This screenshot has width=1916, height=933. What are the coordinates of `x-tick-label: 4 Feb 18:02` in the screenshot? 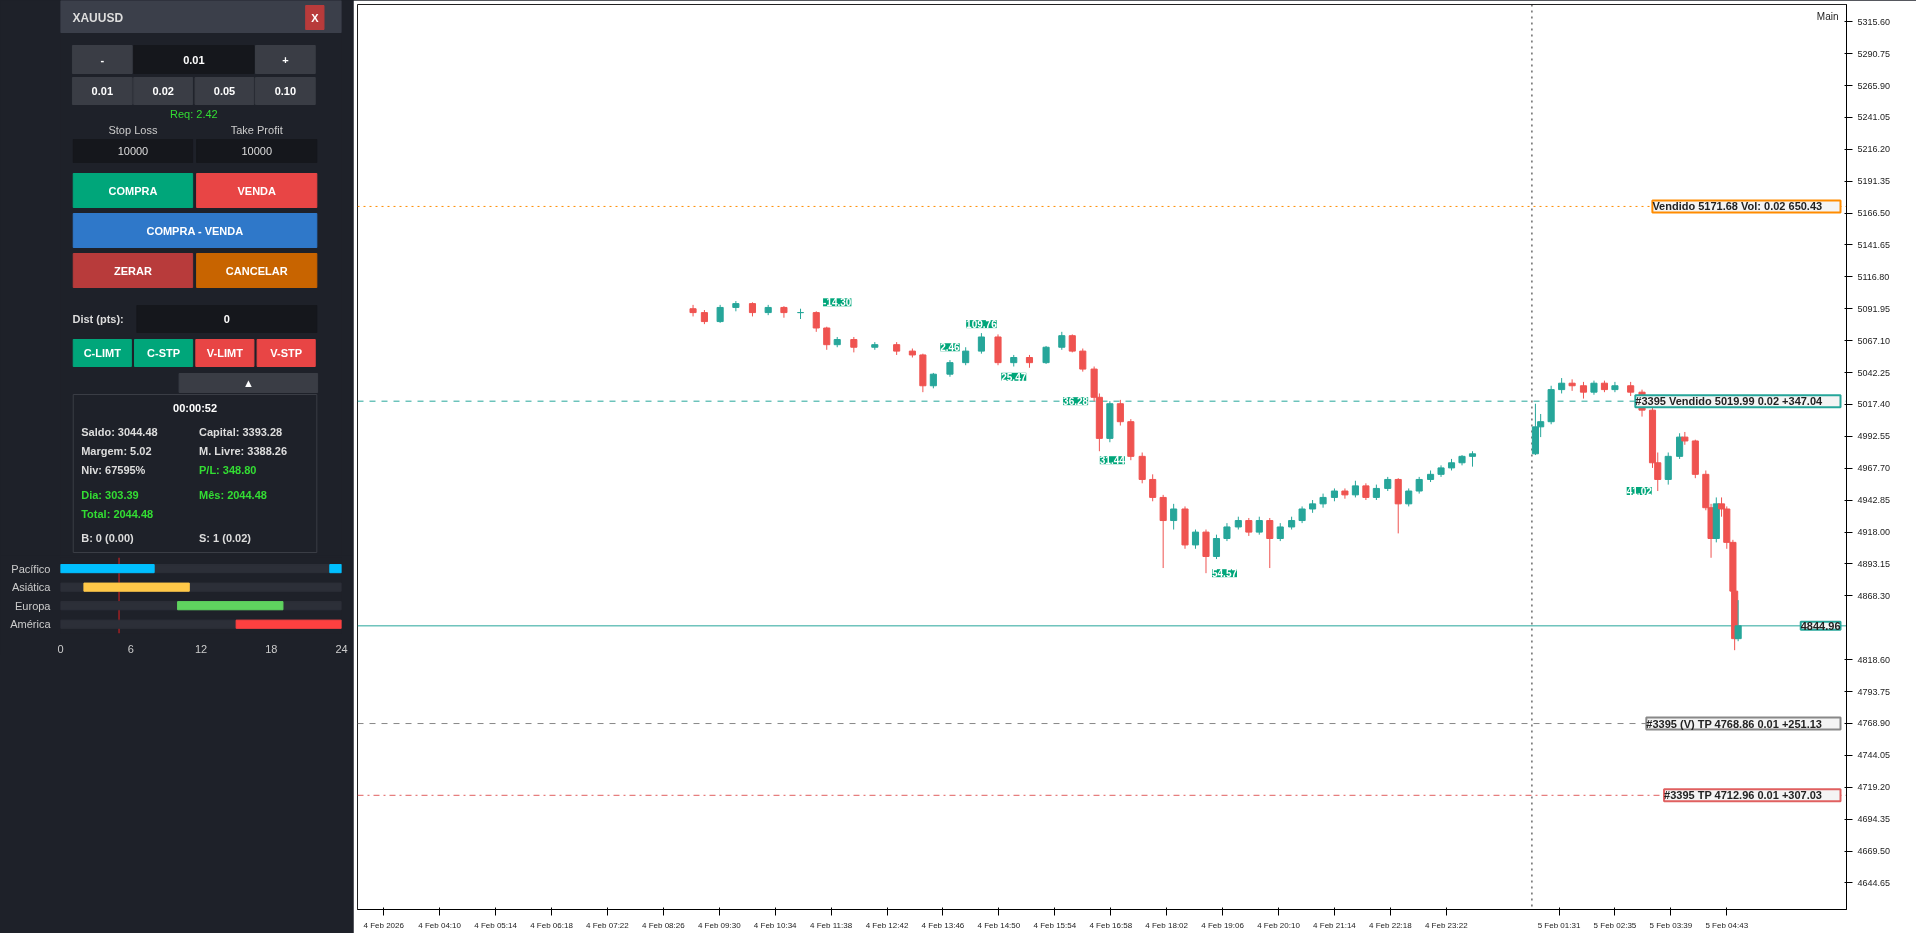 It's located at (1167, 925).